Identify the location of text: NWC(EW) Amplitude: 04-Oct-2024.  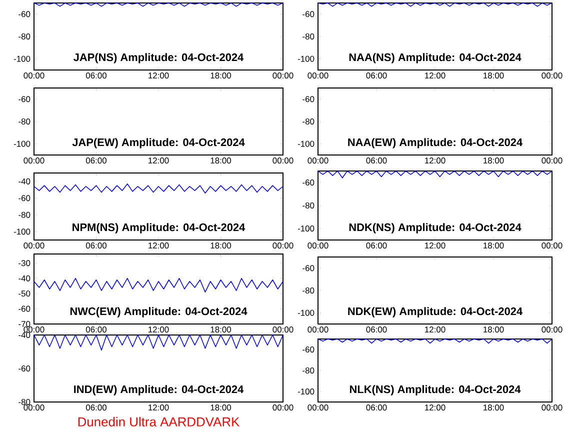
(159, 312).